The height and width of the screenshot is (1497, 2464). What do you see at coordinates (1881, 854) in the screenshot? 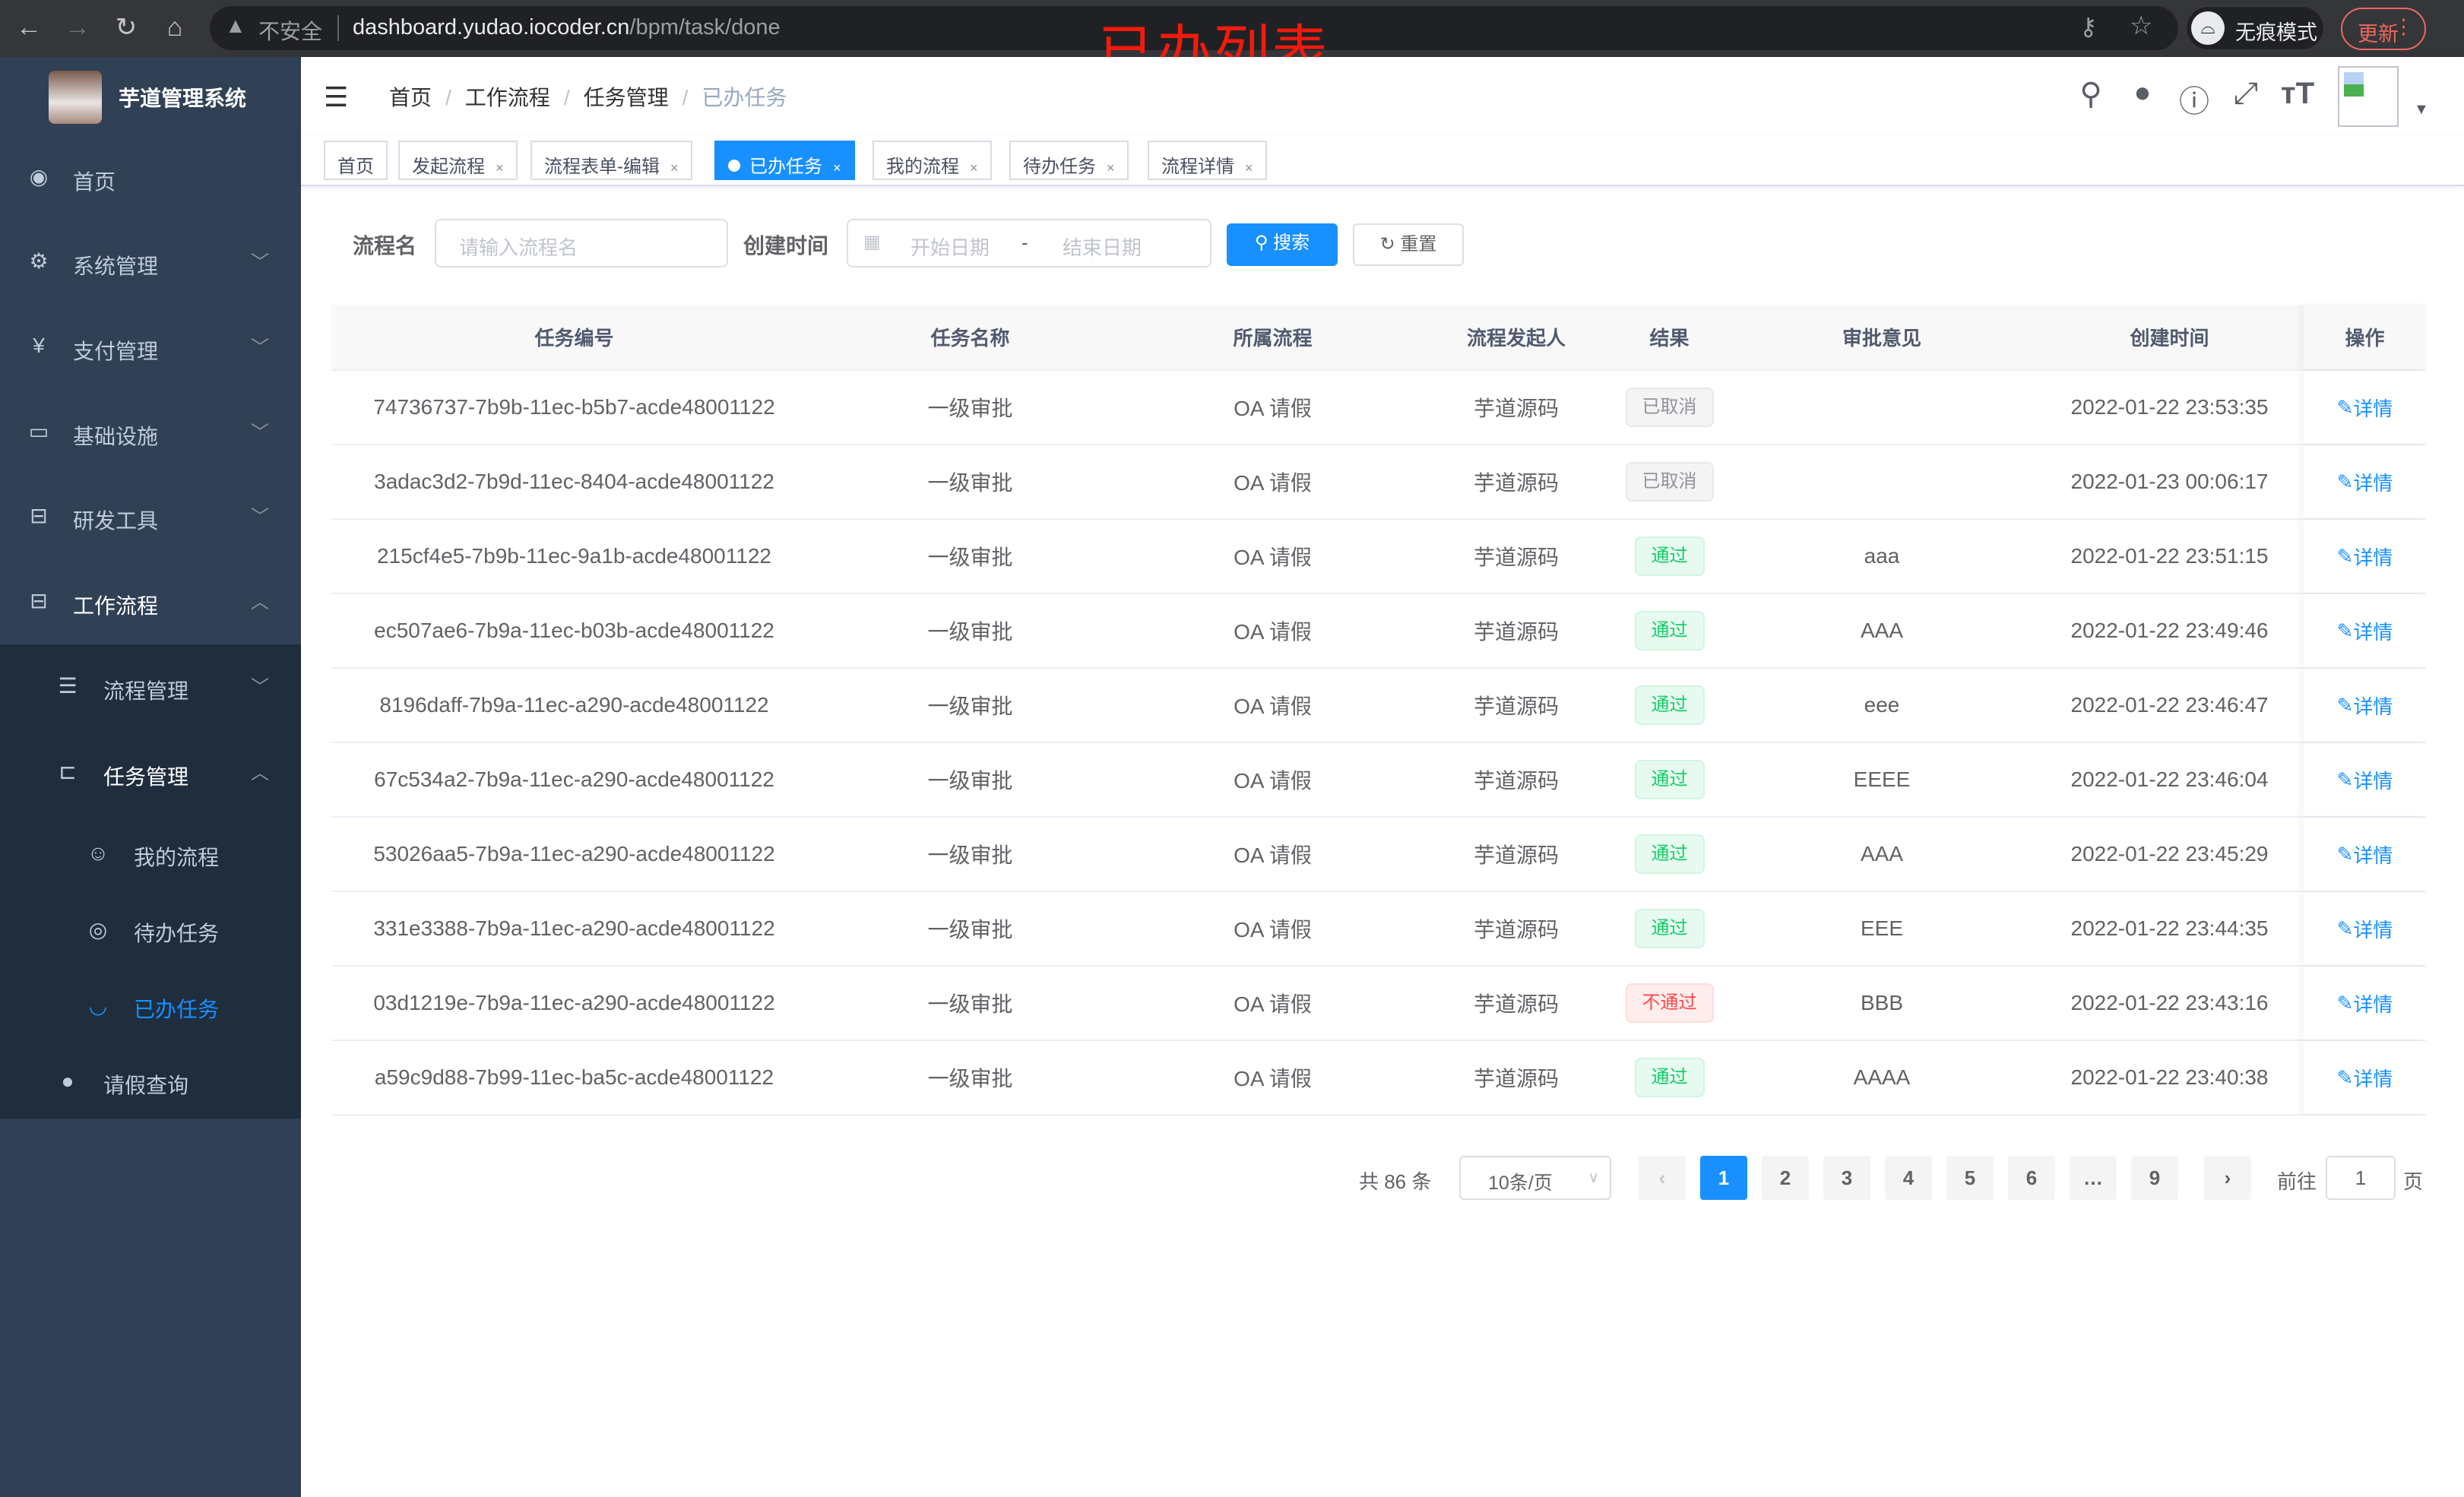
I see `cell-opinion: AAA` at bounding box center [1881, 854].